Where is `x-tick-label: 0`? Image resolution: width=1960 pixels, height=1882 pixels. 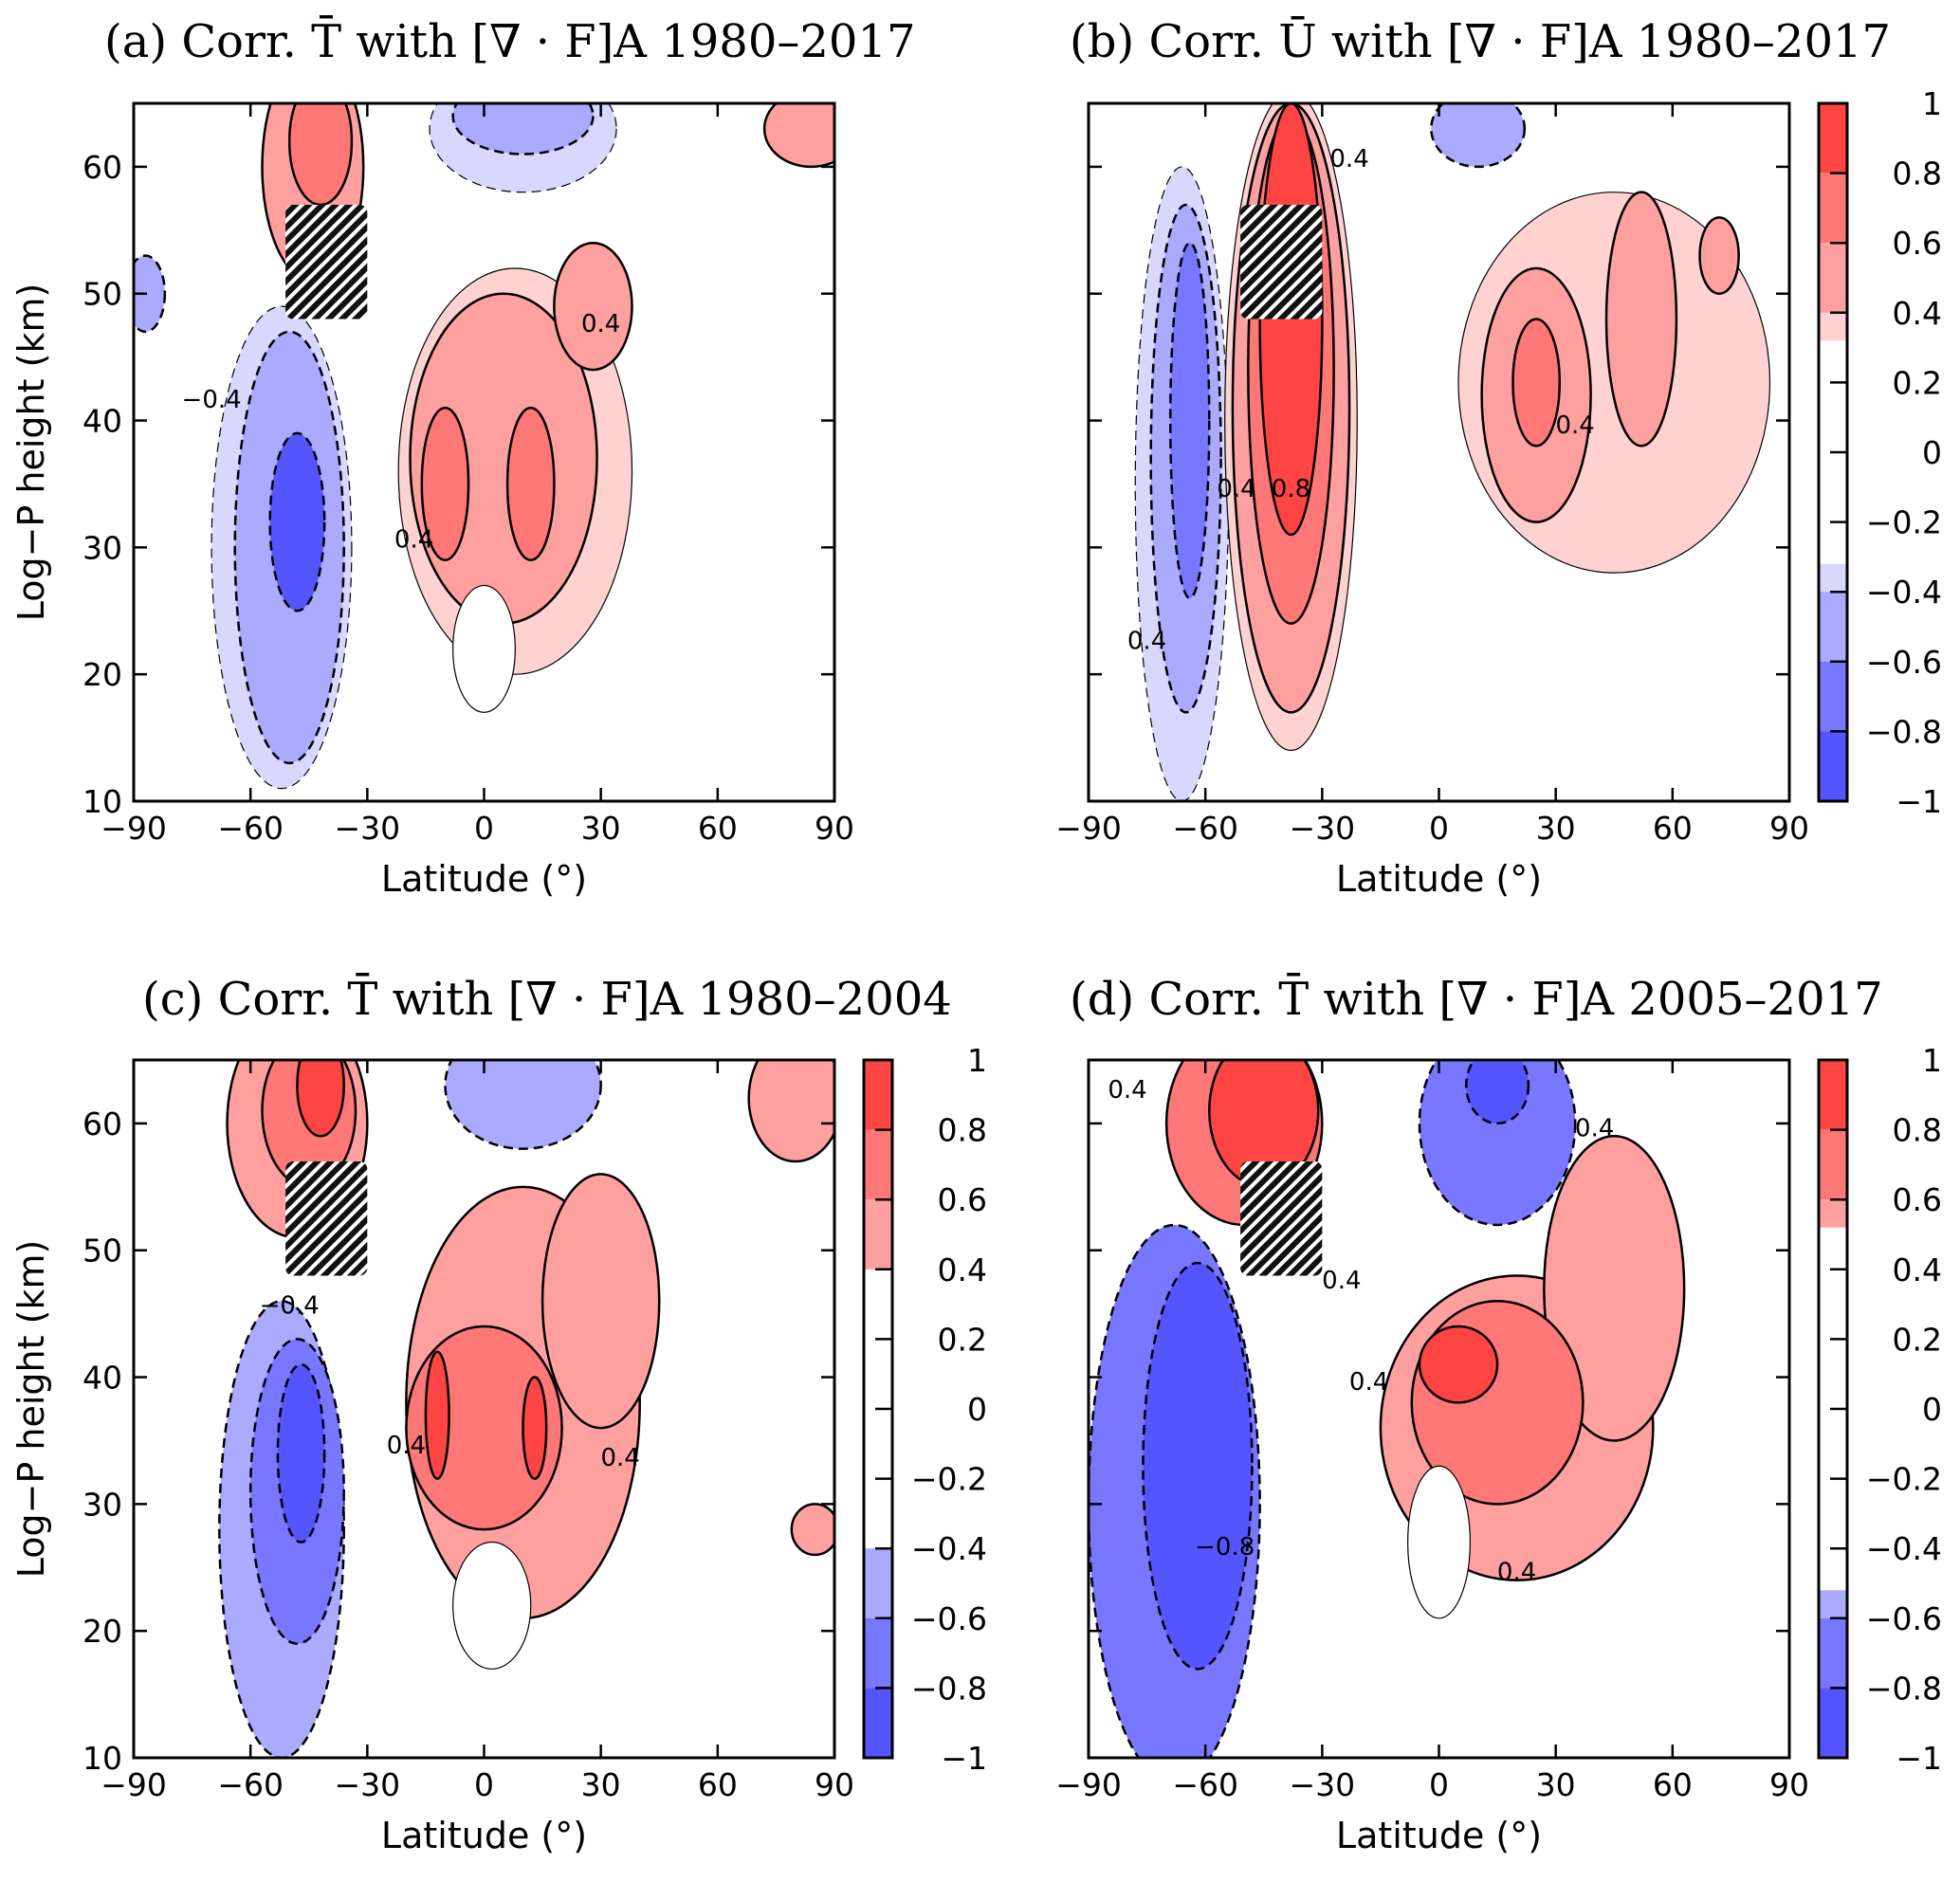 x-tick-label: 0 is located at coordinates (484, 1784).